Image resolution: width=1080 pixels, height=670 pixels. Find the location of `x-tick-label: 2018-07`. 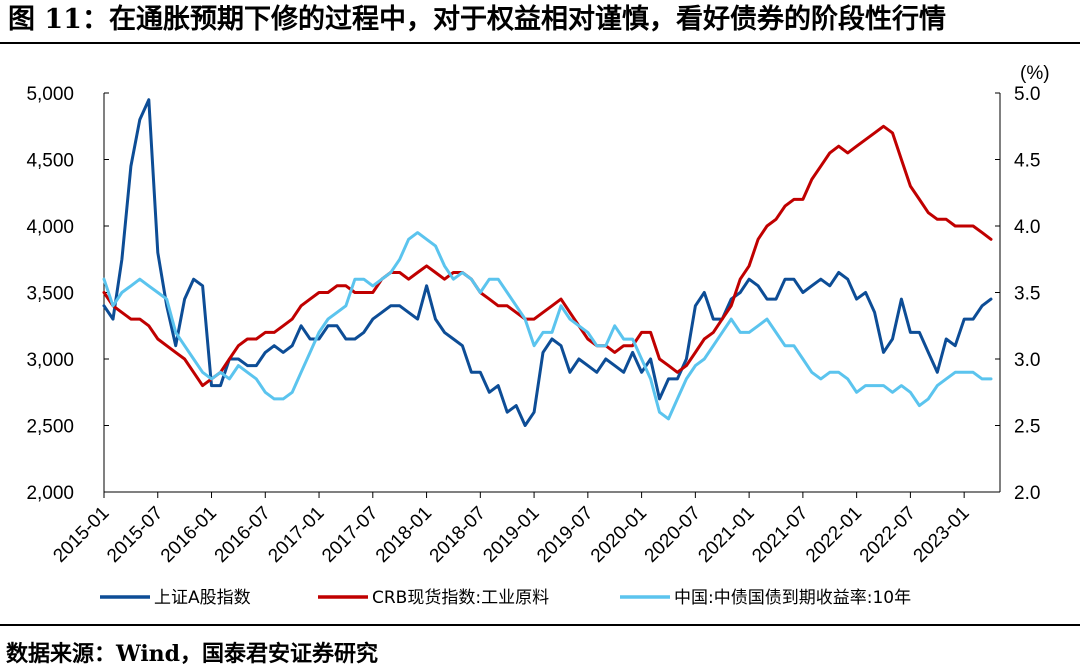

x-tick-label: 2018-07 is located at coordinates (458, 535).